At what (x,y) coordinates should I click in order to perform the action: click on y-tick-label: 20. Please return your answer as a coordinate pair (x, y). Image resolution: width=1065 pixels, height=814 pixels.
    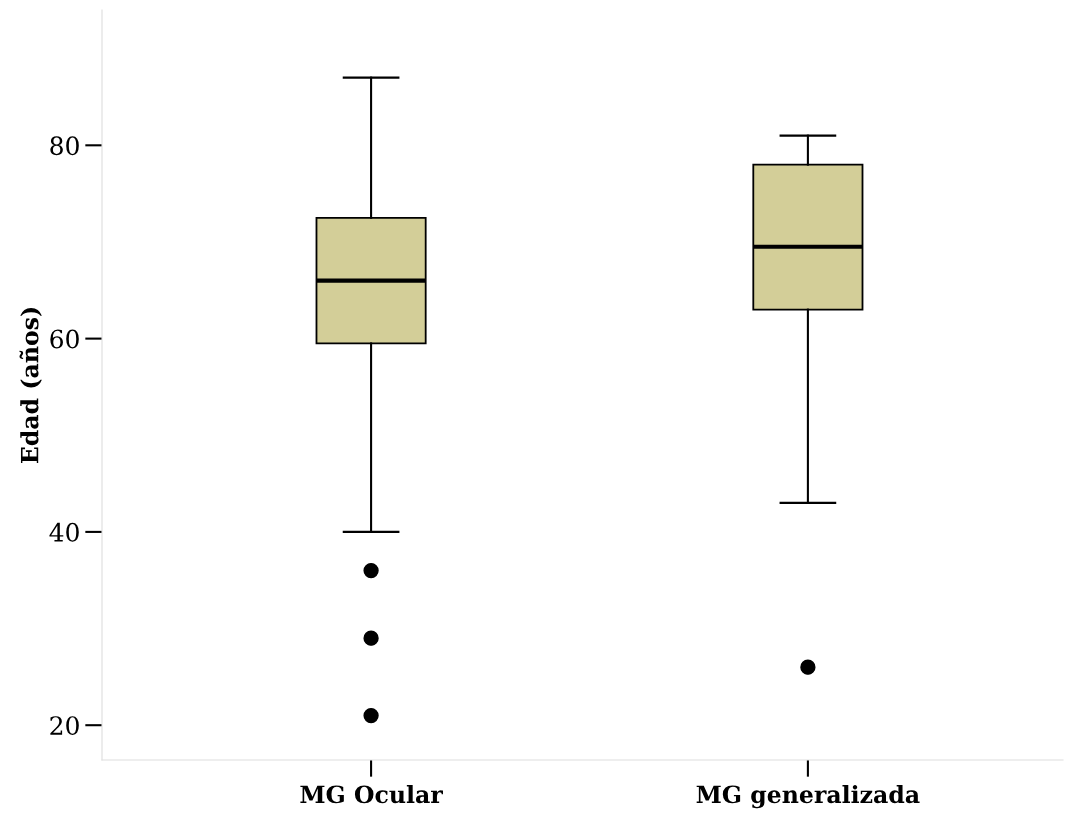
    Looking at the image, I should click on (64, 726).